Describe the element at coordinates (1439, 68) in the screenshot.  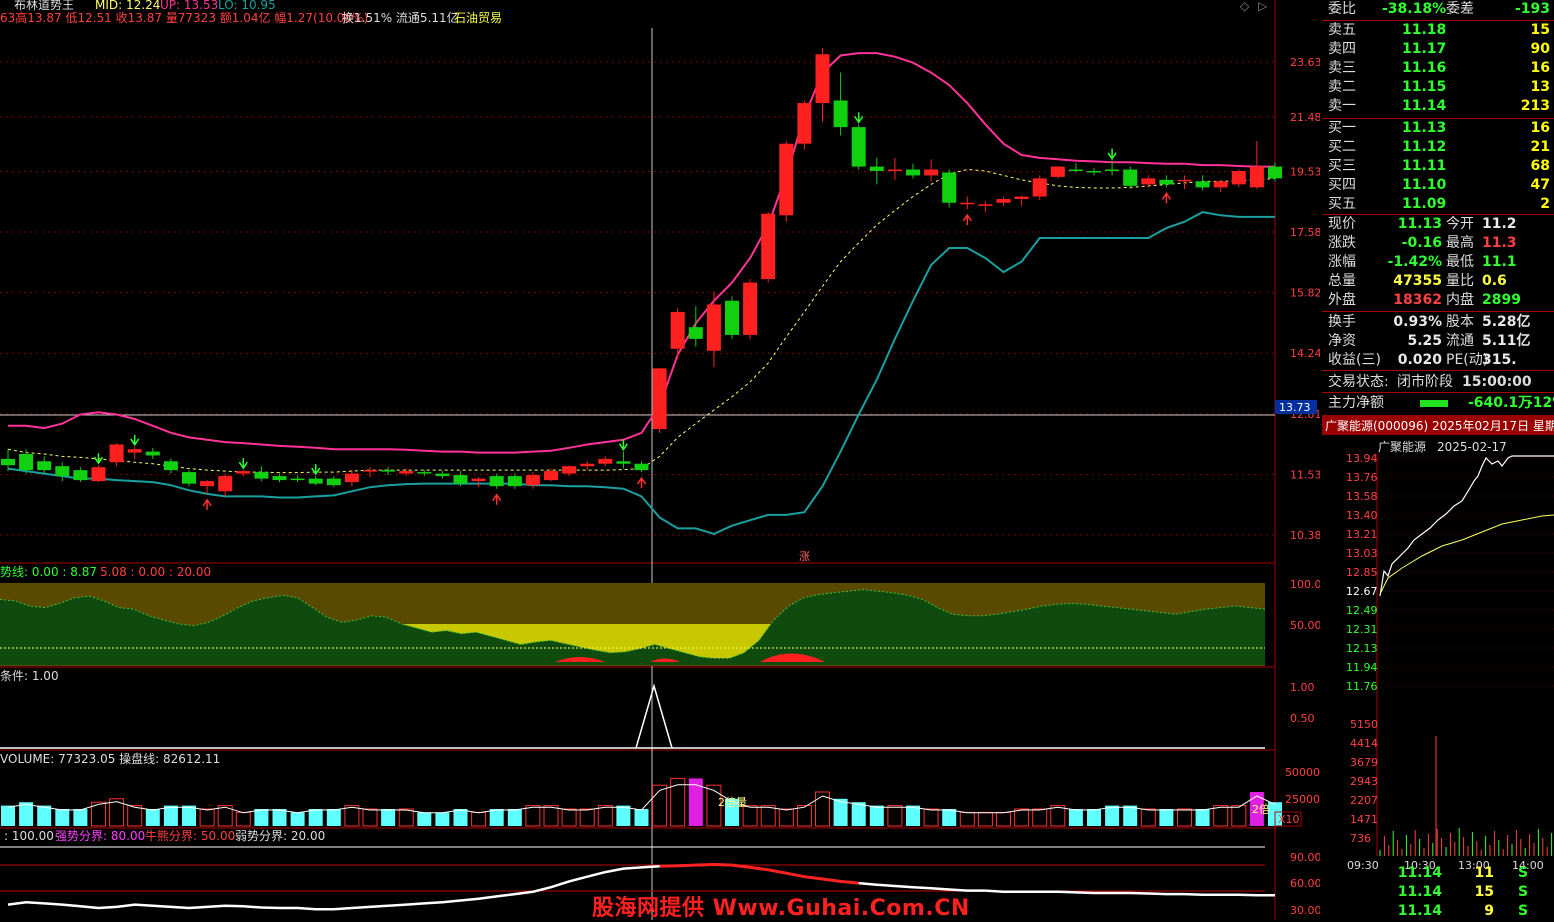
I see `ask-row: 卖三 11.16 16` at that location.